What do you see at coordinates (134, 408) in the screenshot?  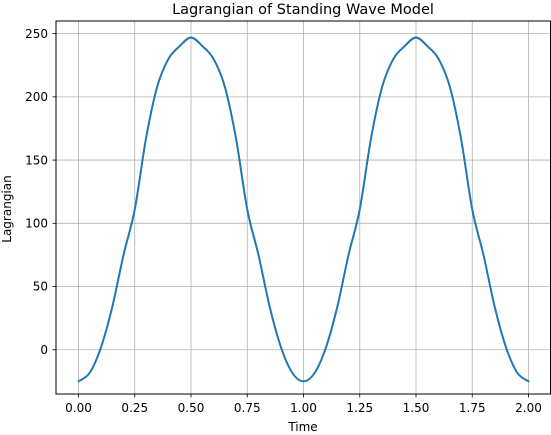 I see `x-tick-label: 0.25` at bounding box center [134, 408].